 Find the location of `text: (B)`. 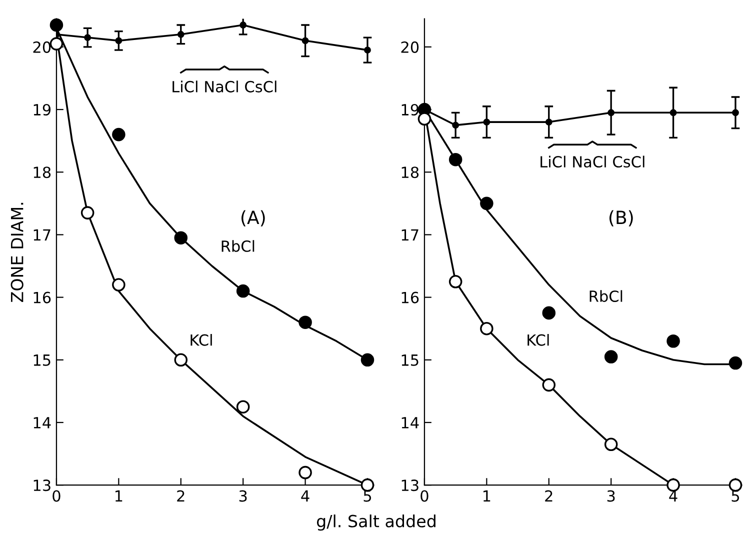

text: (B) is located at coordinates (621, 218).